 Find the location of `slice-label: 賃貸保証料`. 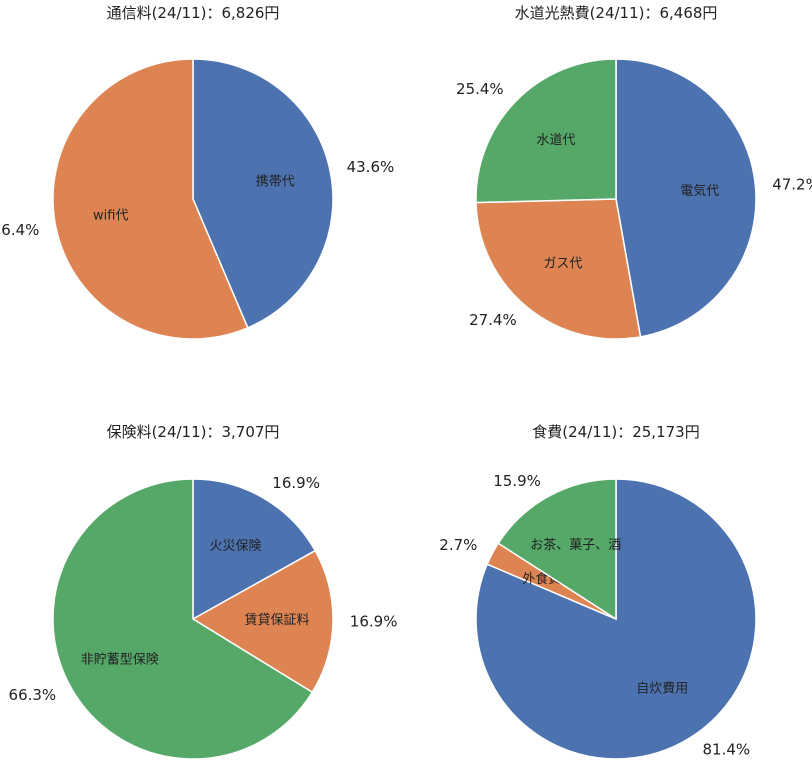

slice-label: 賃貸保証料 is located at coordinates (276, 620).